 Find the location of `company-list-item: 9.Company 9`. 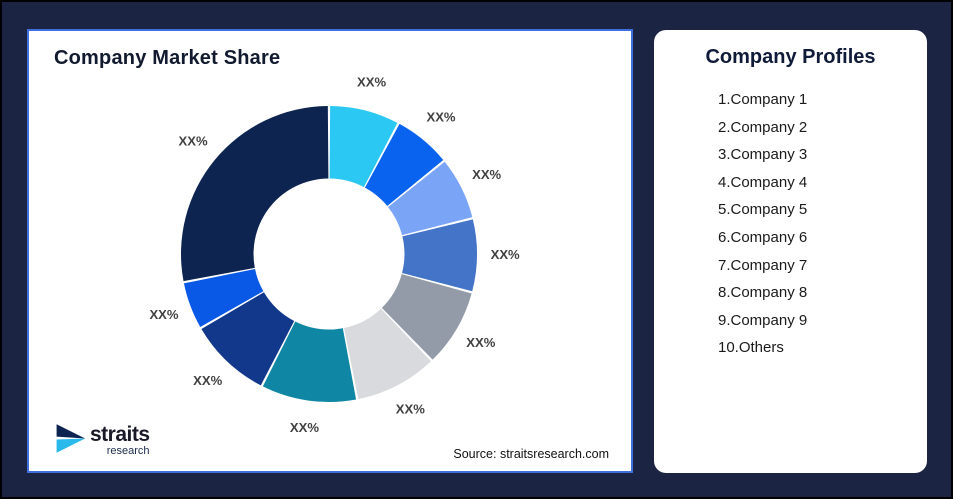

company-list-item: 9.Company 9 is located at coordinates (763, 320).